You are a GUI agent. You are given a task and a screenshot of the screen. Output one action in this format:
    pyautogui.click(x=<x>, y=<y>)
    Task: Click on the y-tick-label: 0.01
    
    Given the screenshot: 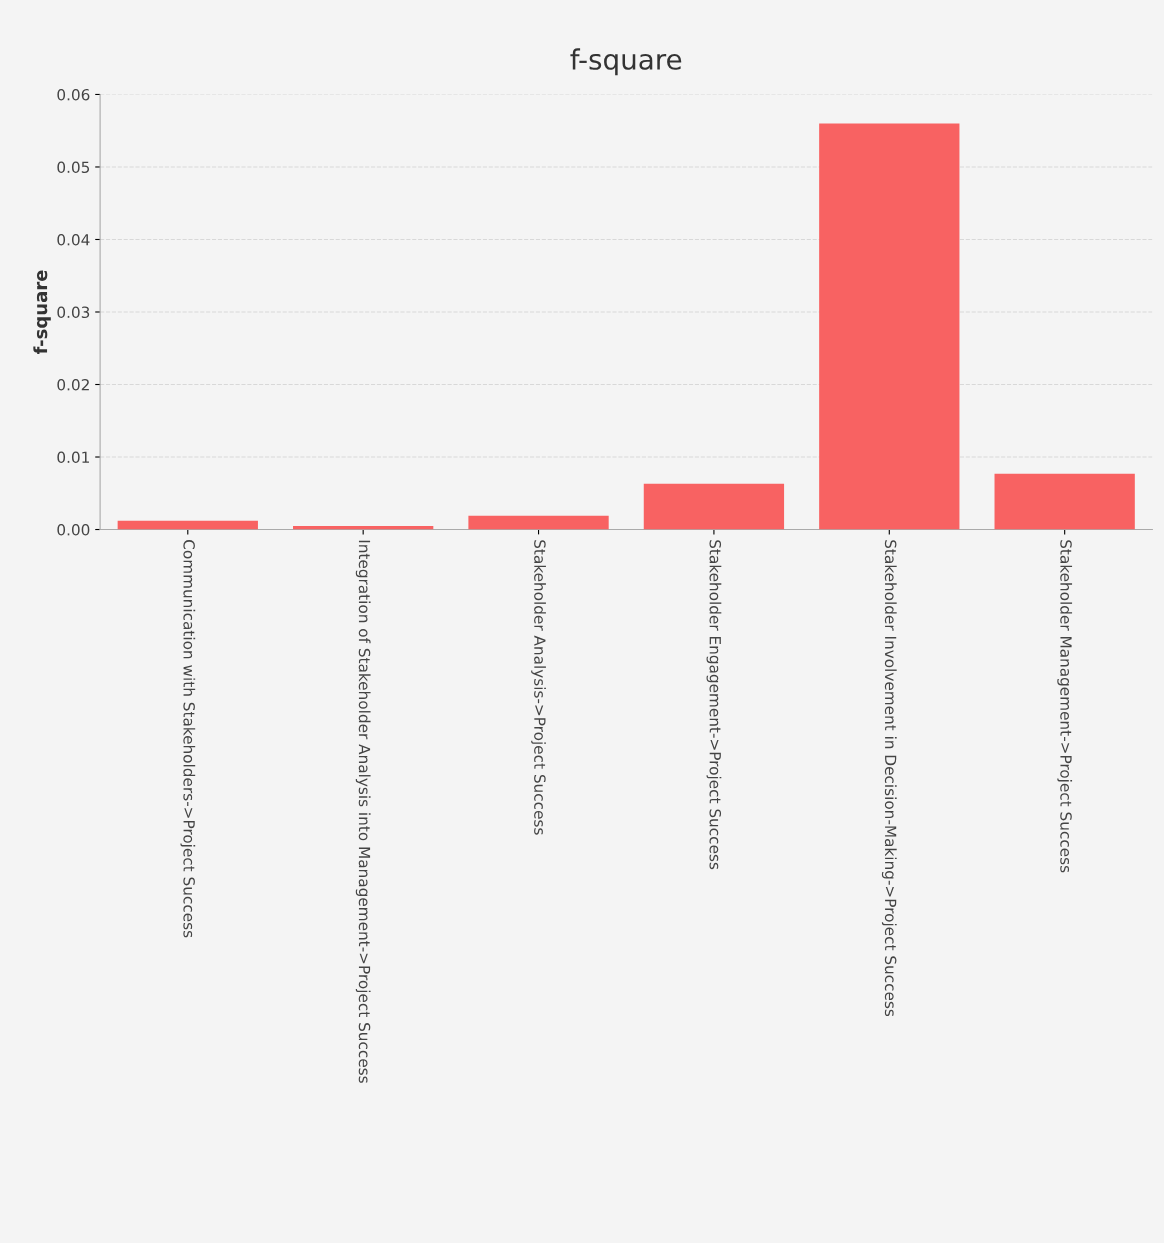 What is the action you would take?
    pyautogui.click(x=73, y=457)
    